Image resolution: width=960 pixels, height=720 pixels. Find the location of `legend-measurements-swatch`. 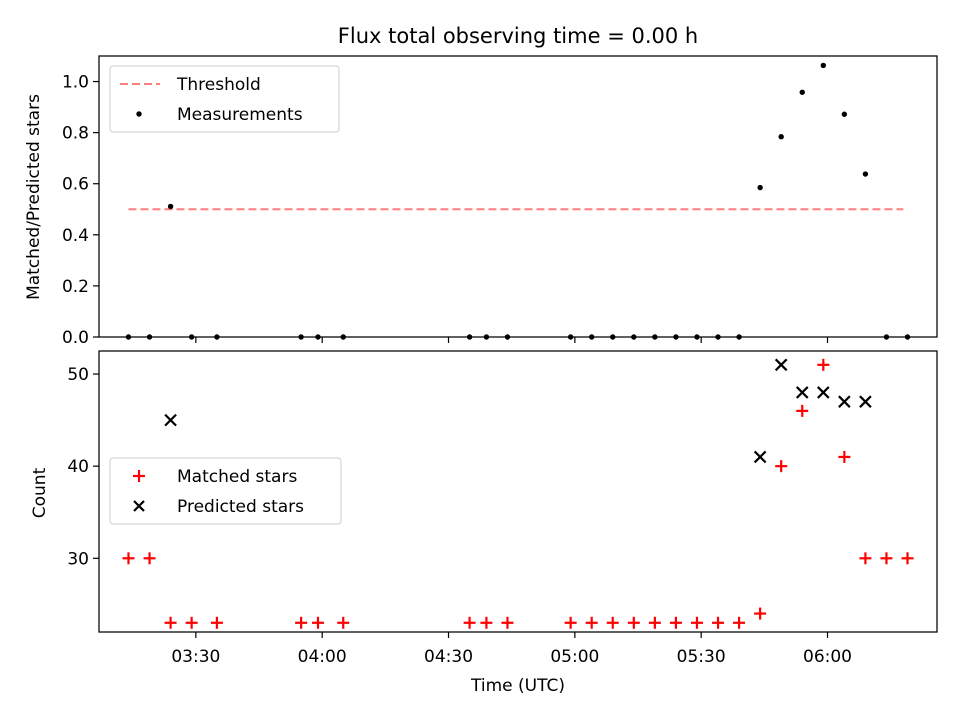

legend-measurements-swatch is located at coordinates (139, 114).